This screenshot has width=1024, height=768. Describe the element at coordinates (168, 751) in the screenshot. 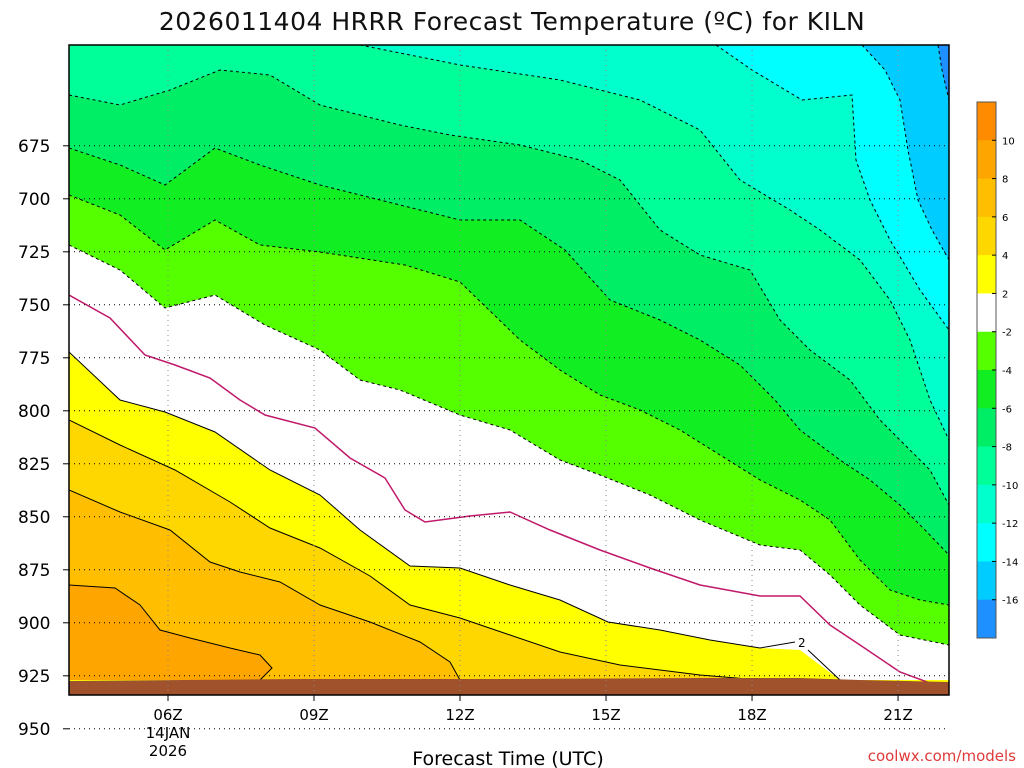

I see `x-year-label: 2026` at that location.